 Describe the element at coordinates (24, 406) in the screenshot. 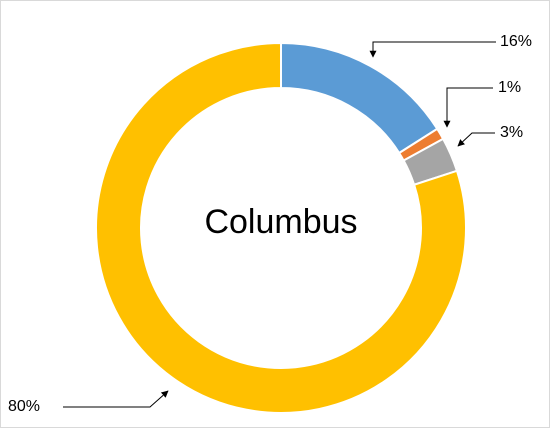

I see `data-label: 80%` at that location.